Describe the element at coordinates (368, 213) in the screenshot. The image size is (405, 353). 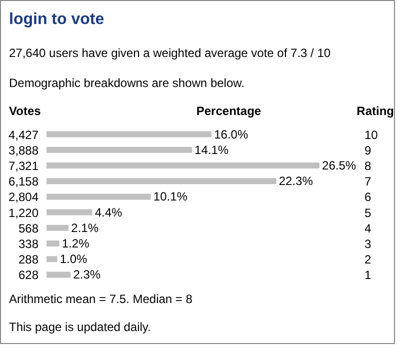
I see `y-tick-label: 5` at that location.